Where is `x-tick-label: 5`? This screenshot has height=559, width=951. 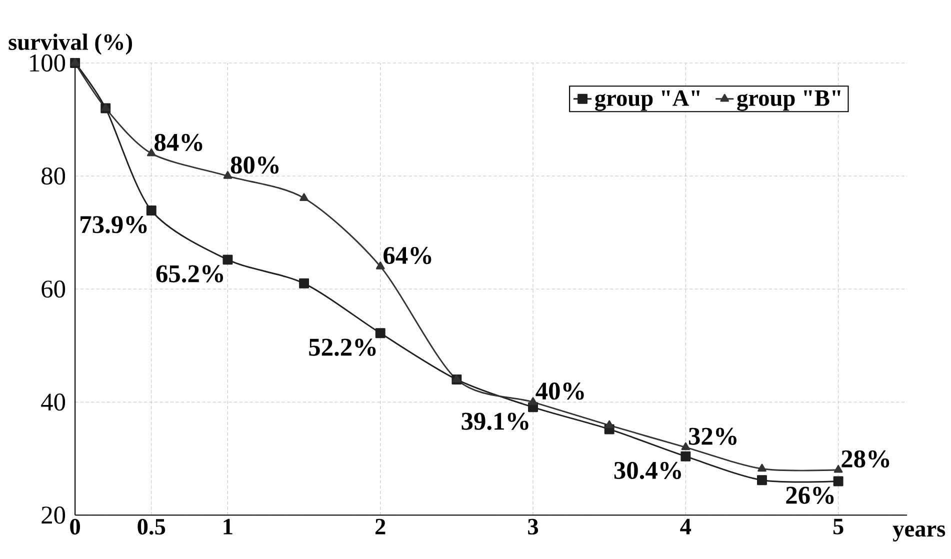
x-tick-label: 5 is located at coordinates (838, 526).